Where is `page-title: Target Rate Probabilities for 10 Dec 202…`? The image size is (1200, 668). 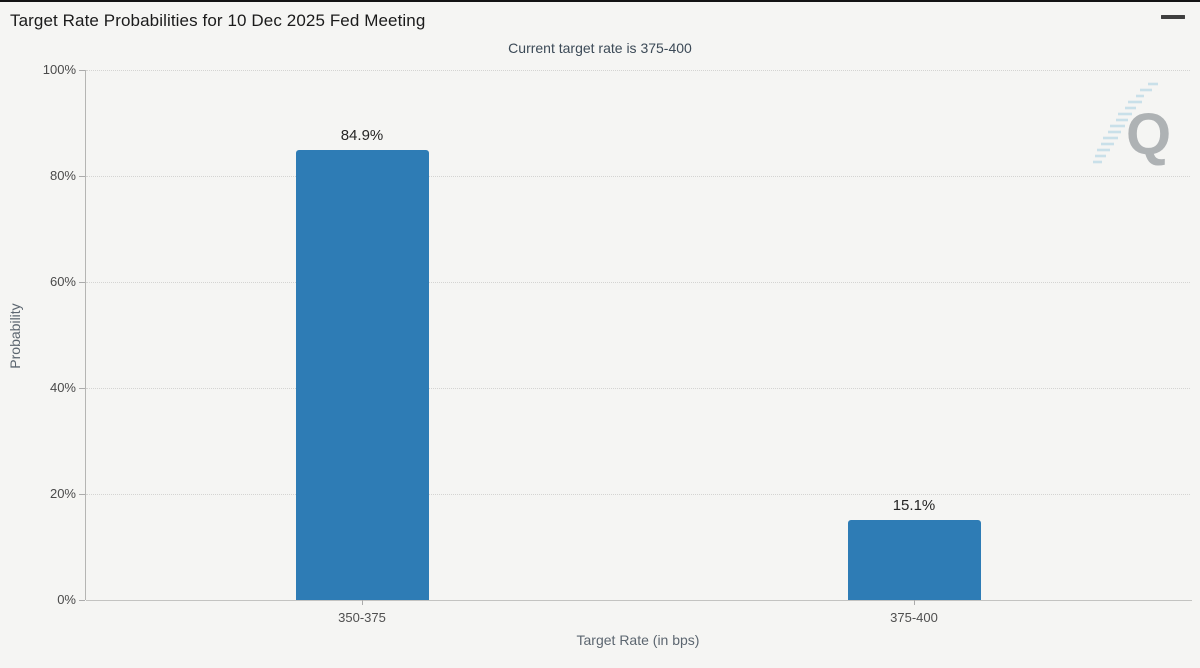 page-title: Target Rate Probabilities for 10 Dec 202… is located at coordinates (218, 20).